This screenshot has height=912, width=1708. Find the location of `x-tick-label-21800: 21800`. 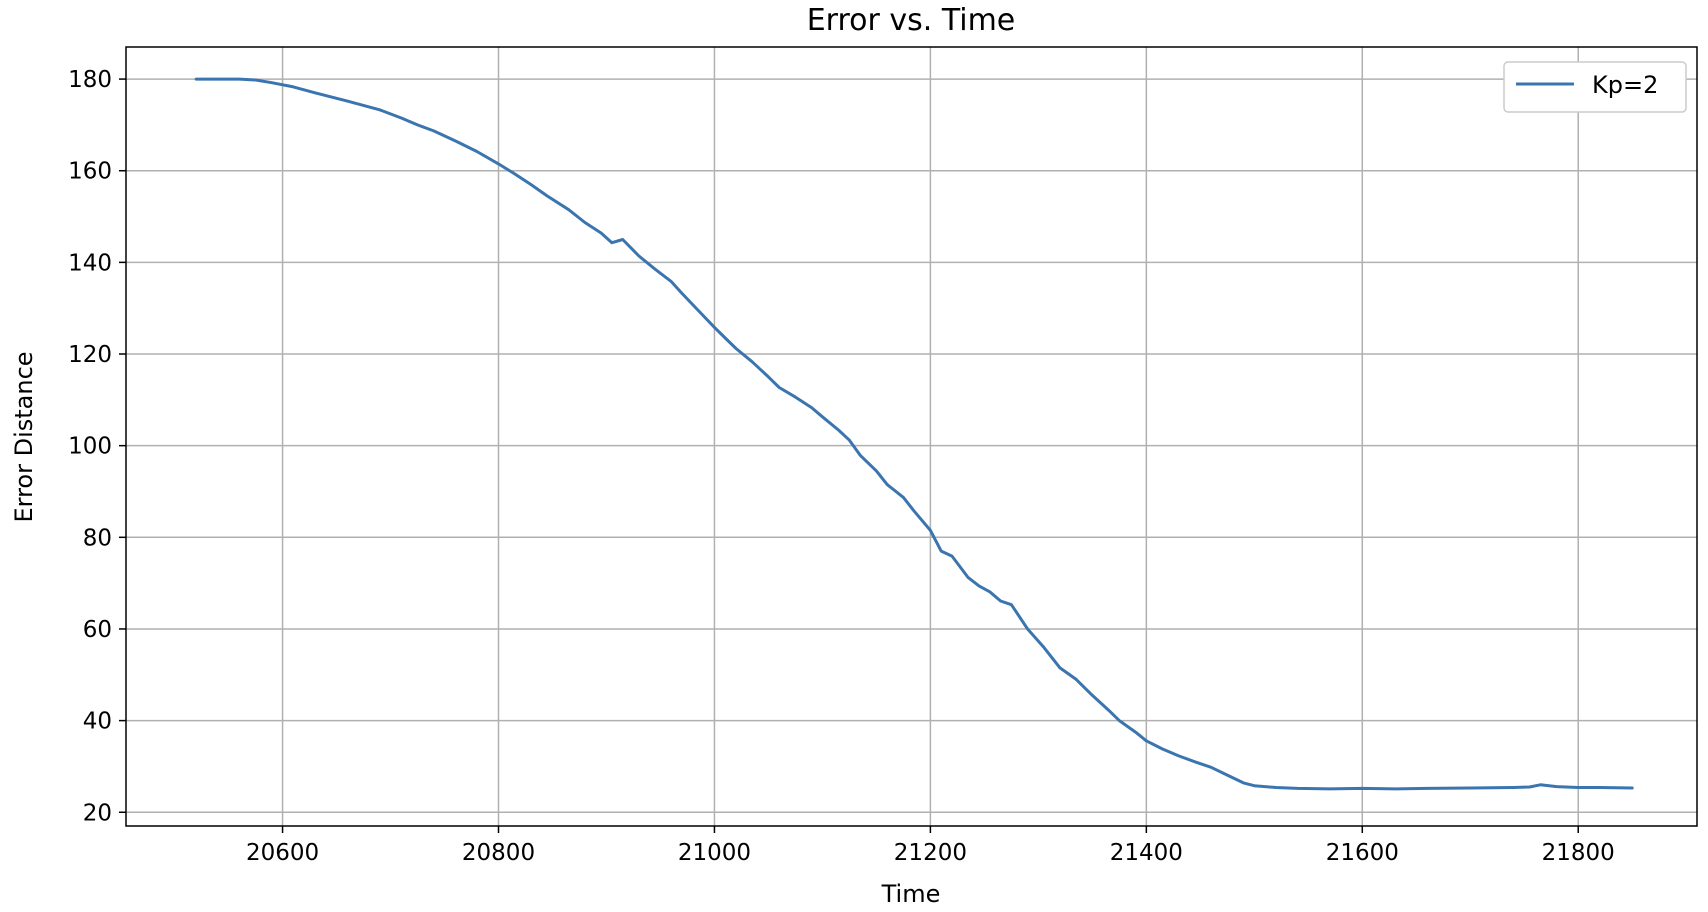

x-tick-label-21800: 21800 is located at coordinates (1578, 853).